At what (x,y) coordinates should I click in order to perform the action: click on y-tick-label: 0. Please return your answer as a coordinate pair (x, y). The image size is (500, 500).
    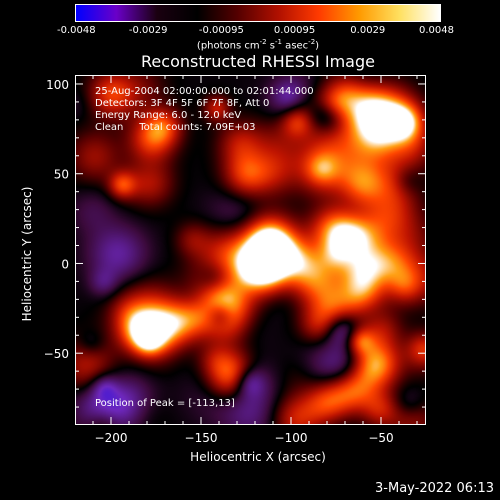
    Looking at the image, I should click on (65, 264).